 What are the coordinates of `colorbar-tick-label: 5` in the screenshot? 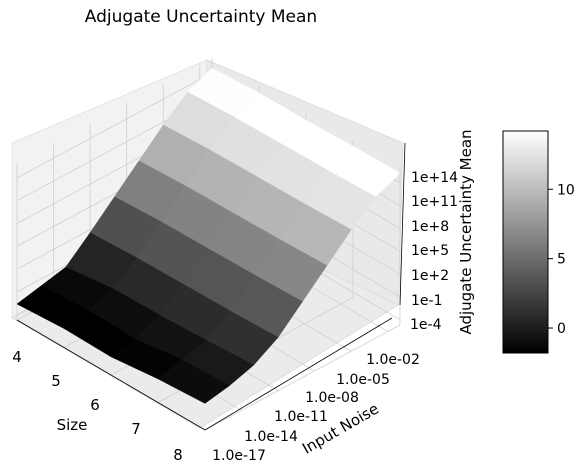 It's located at (561, 260).